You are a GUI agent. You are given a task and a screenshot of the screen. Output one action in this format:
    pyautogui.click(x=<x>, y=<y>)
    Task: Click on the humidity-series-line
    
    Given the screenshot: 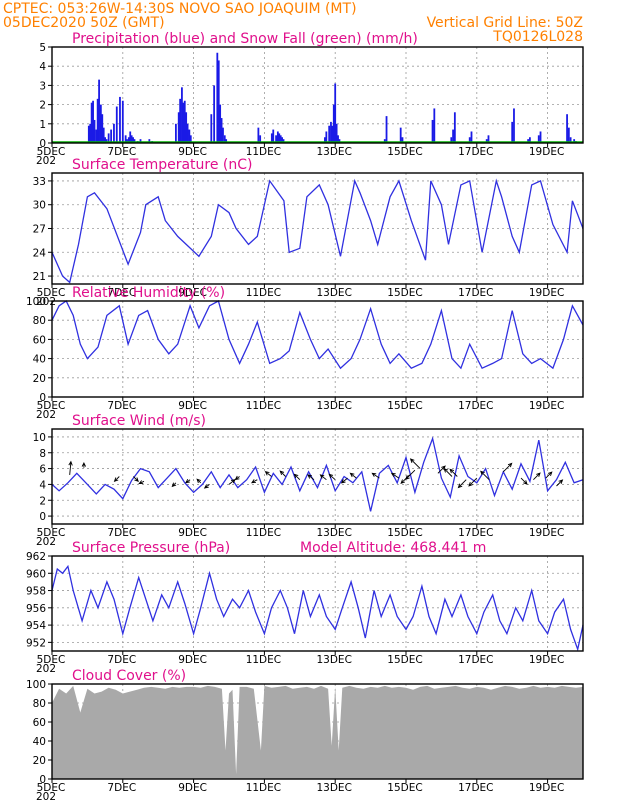 What is the action you would take?
    pyautogui.click(x=317, y=335)
    